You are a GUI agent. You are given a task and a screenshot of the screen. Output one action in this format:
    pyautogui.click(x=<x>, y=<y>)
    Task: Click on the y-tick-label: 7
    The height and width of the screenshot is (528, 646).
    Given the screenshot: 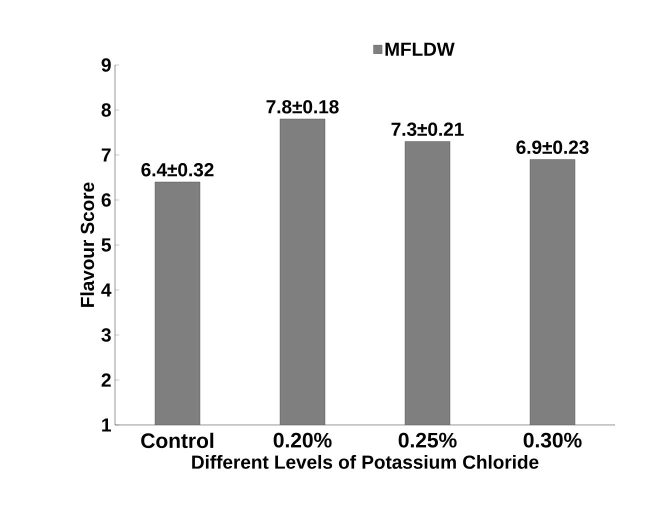 What is the action you would take?
    pyautogui.click(x=106, y=155)
    